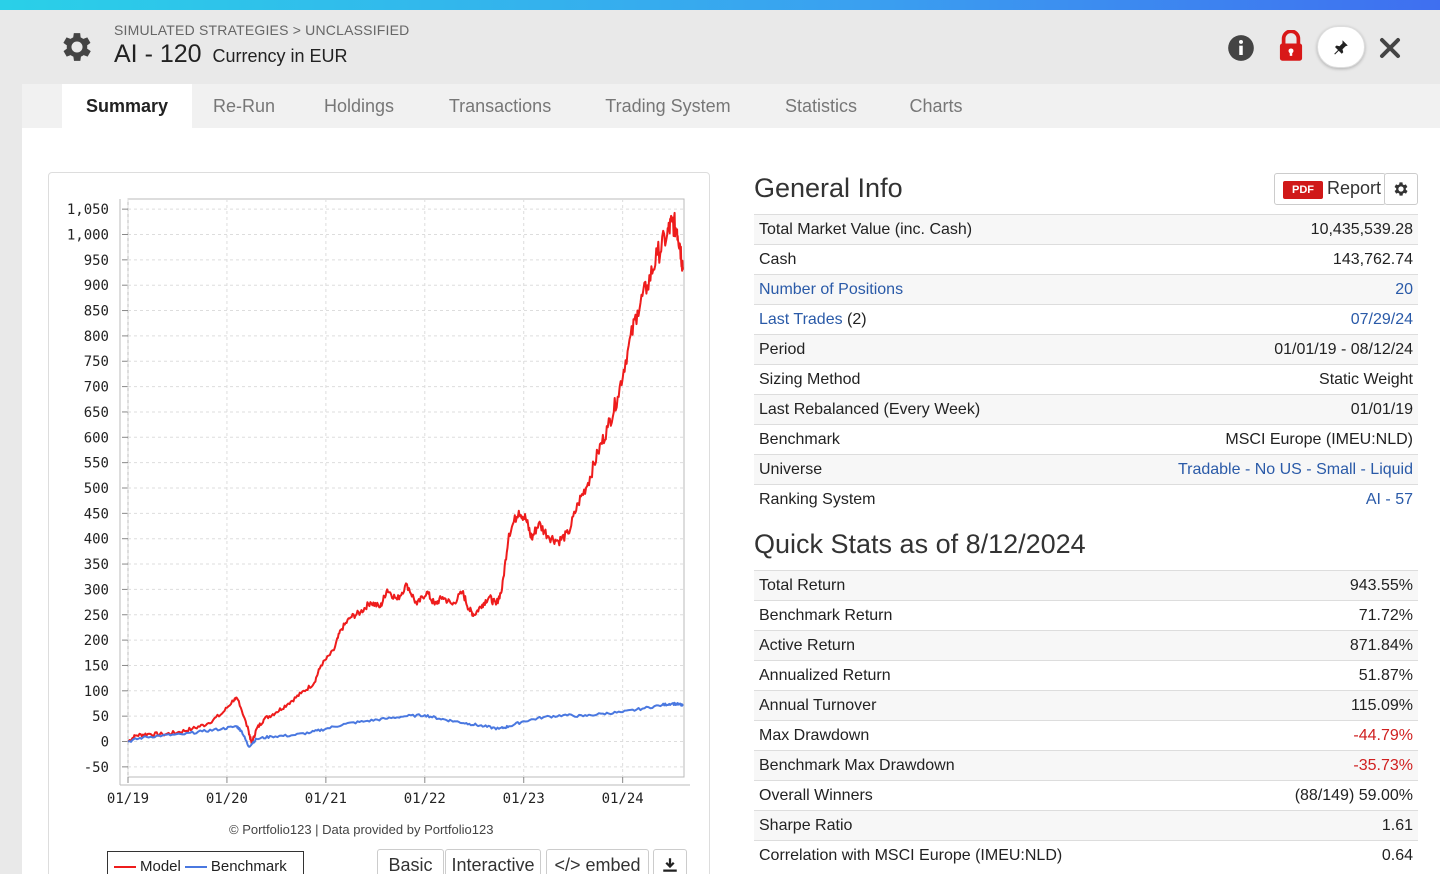  What do you see at coordinates (920, 544) in the screenshot?
I see `quick-stats-title: Quick Stats as of 8/12/2024` at bounding box center [920, 544].